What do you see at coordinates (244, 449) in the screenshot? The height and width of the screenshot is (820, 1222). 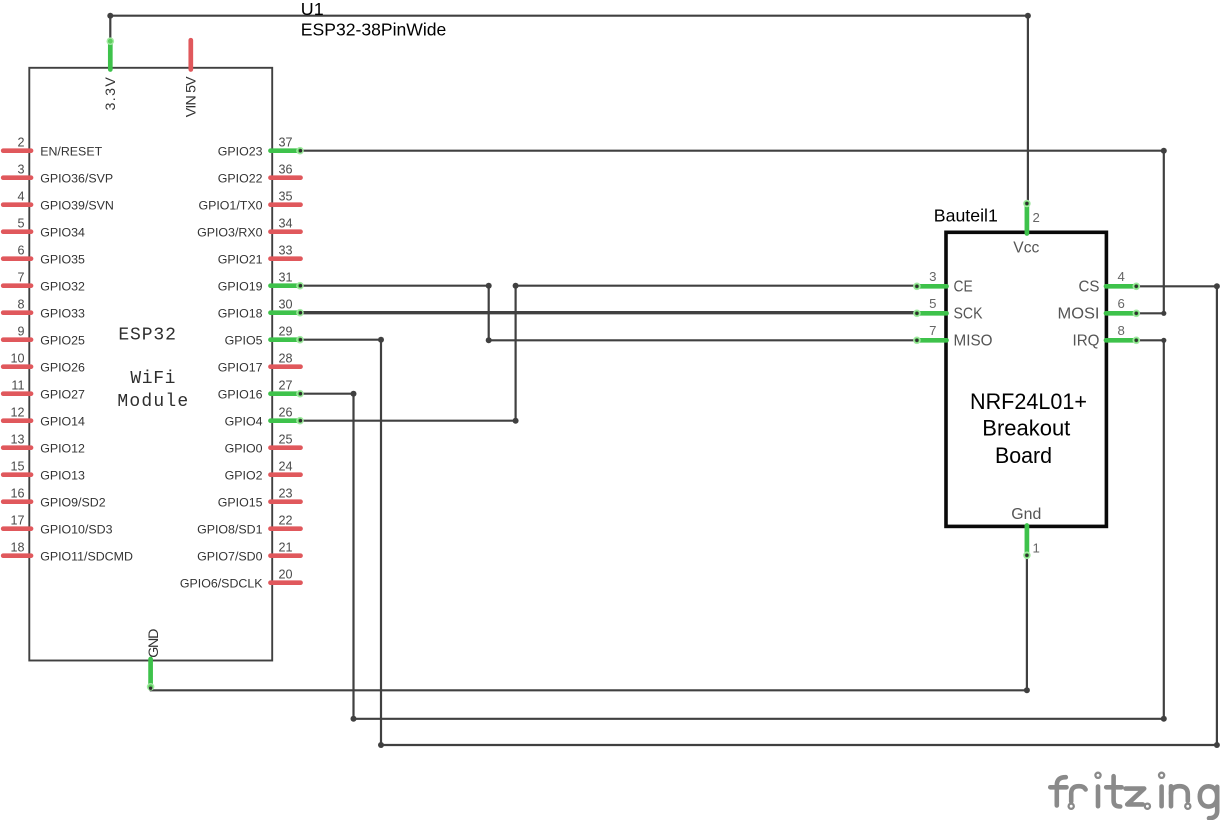 I see `svg-text: GPIO0` at bounding box center [244, 449].